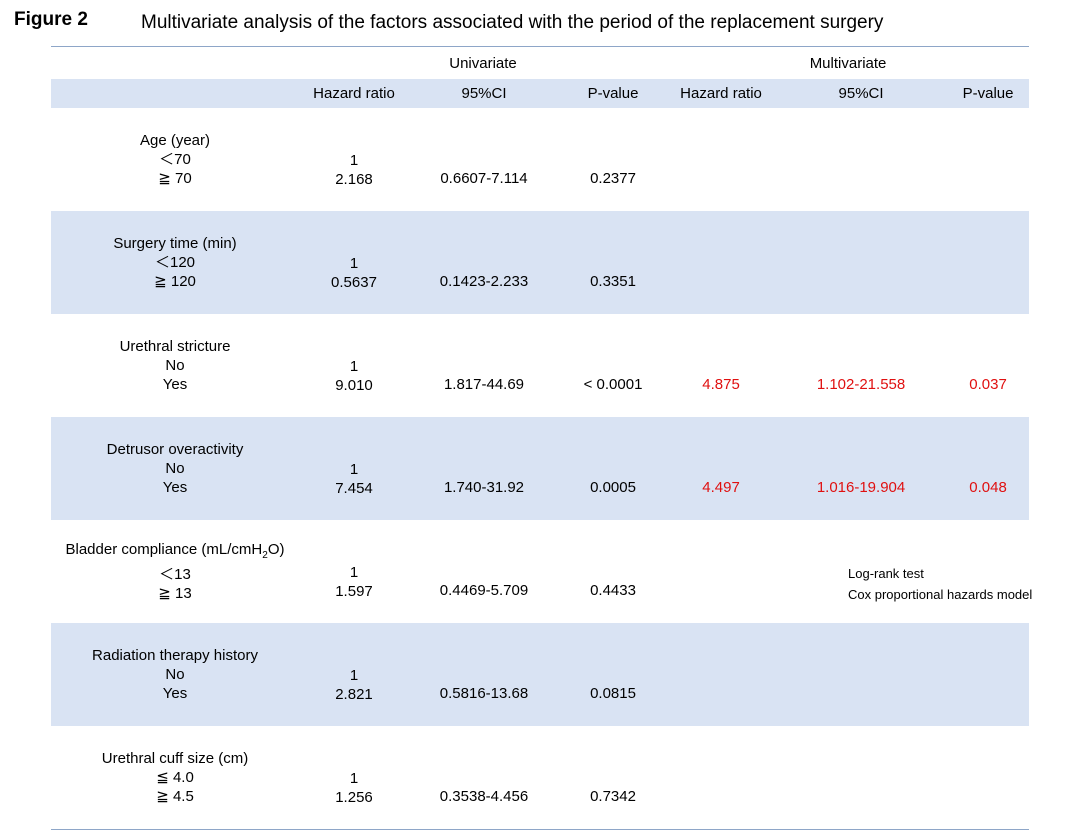  What do you see at coordinates (354, 694) in the screenshot?
I see `uni-hr-value: 2.821` at bounding box center [354, 694].